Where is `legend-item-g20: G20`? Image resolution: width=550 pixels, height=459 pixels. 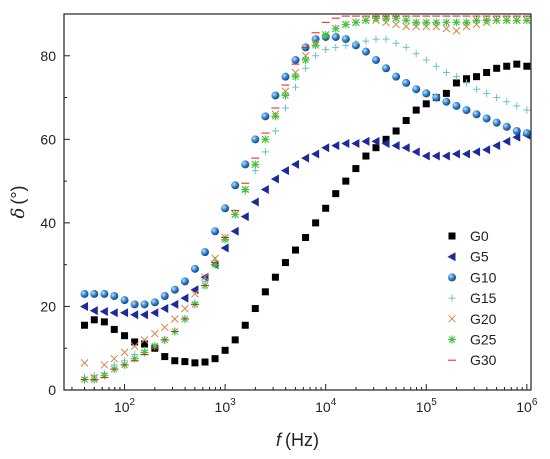 legend-item-g20: G20 is located at coordinates (472, 319).